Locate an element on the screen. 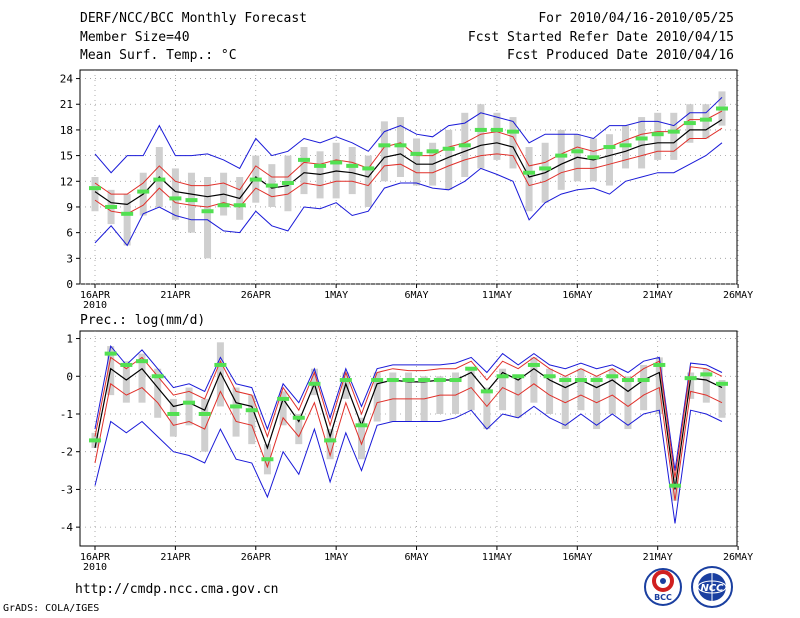 The width and height of the screenshot is (800, 618). temp-xtick-label: 16APR is located at coordinates (95, 295).